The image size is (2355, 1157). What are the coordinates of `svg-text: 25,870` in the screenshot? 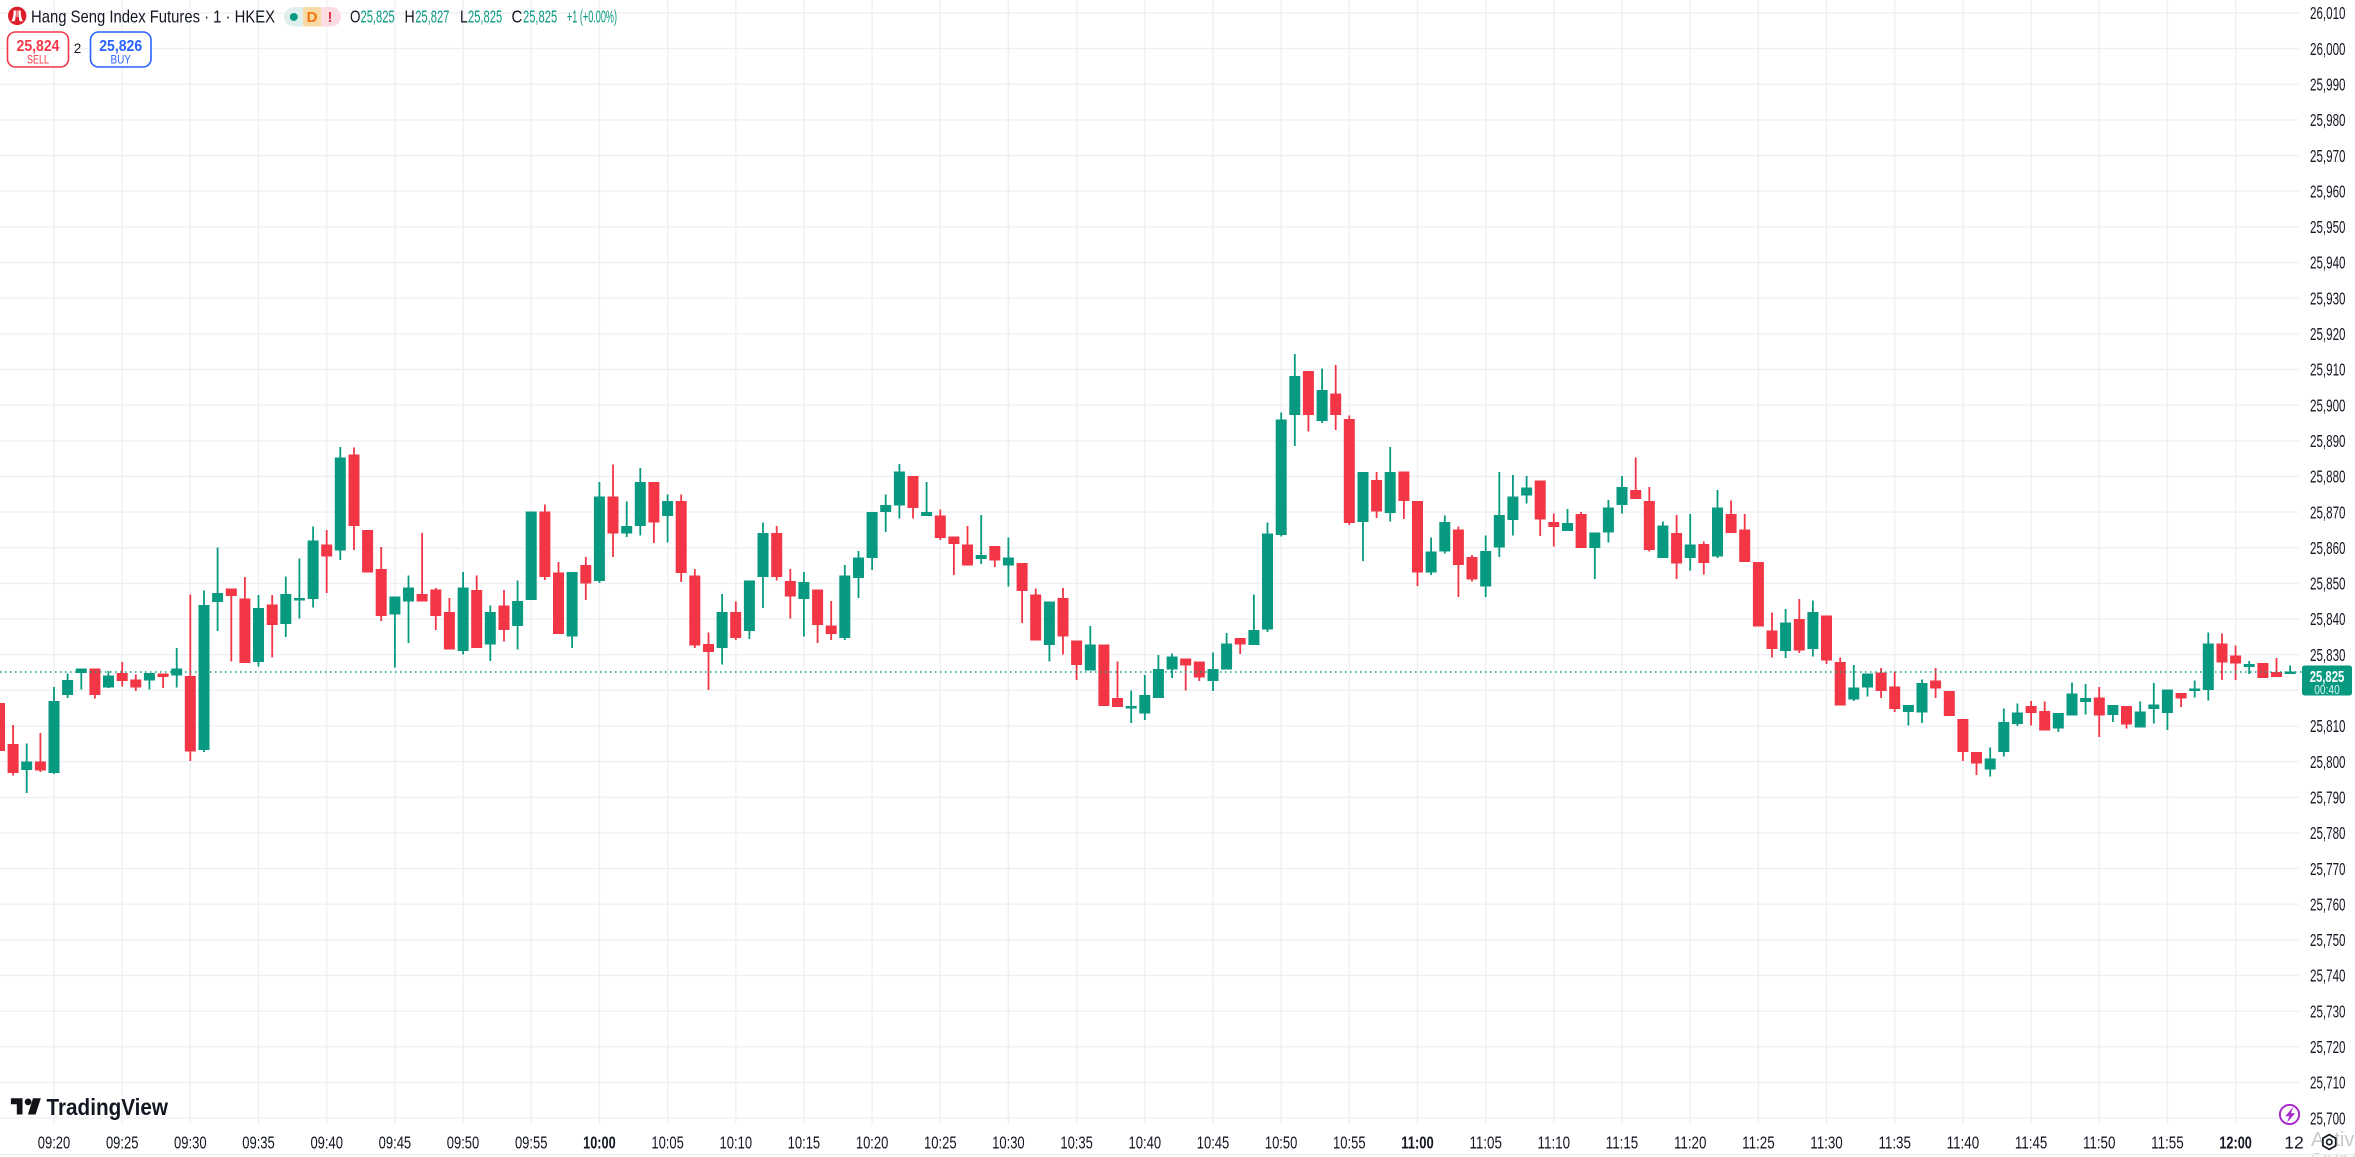 It's located at (2328, 512).